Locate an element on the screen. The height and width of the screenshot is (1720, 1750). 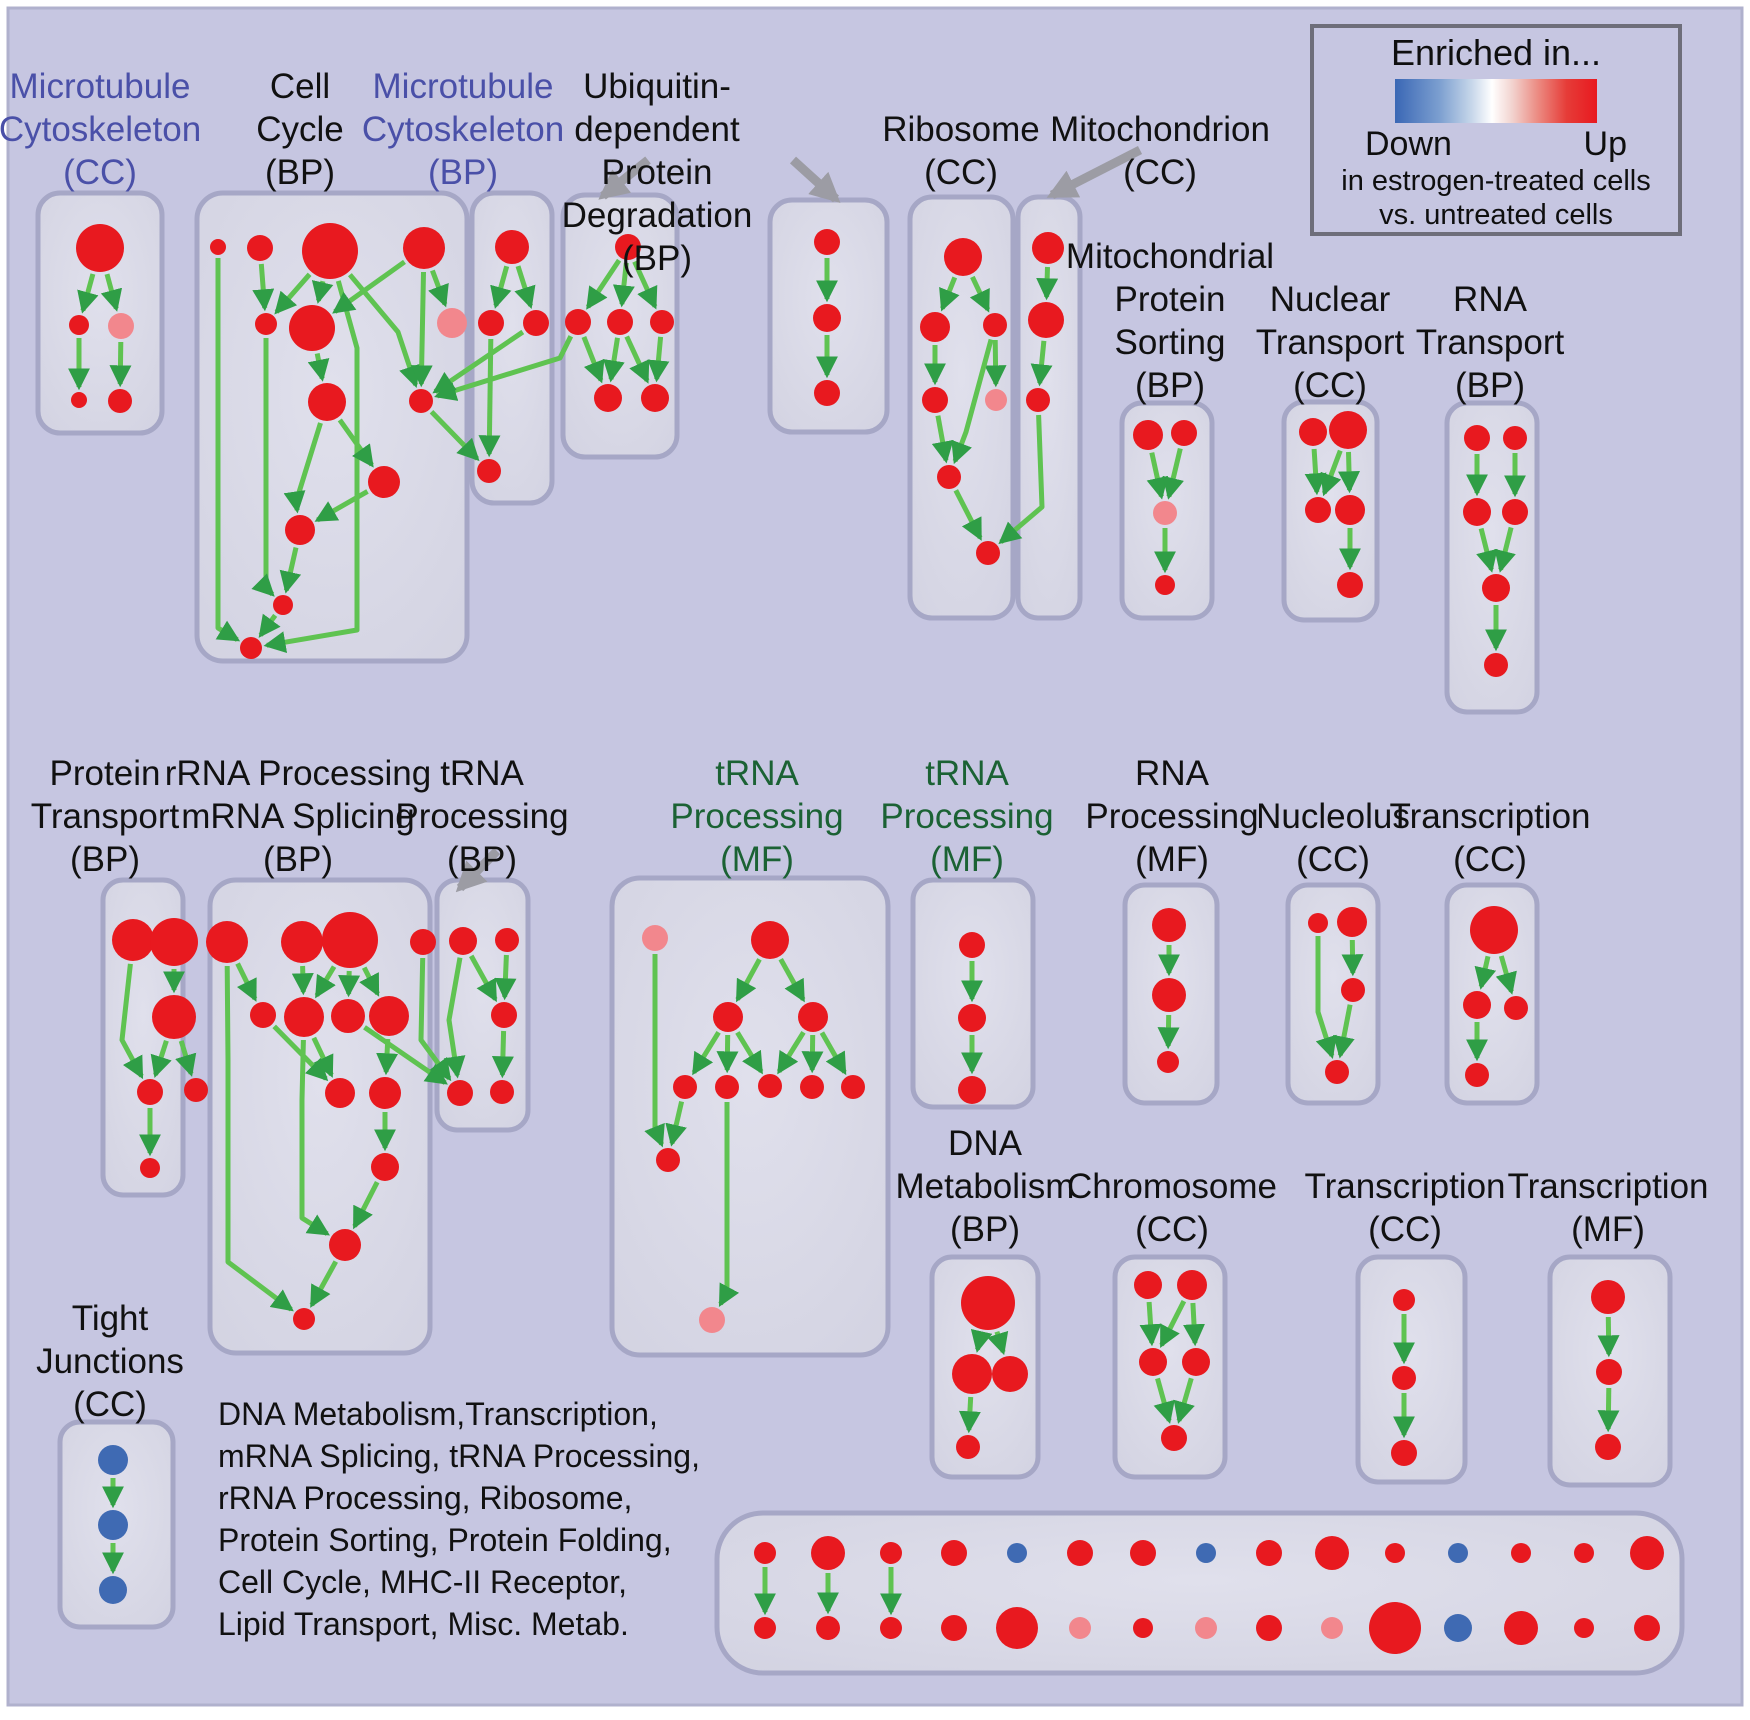
category-label-trna_mf1_label: tRNA Processing (MF) is located at coordinates (756, 816).